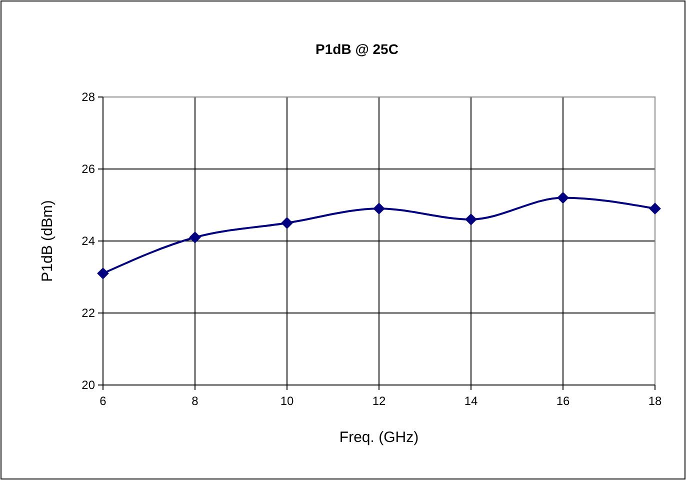 The image size is (686, 480). I want to click on y-tick-label: 28, so click(89, 97).